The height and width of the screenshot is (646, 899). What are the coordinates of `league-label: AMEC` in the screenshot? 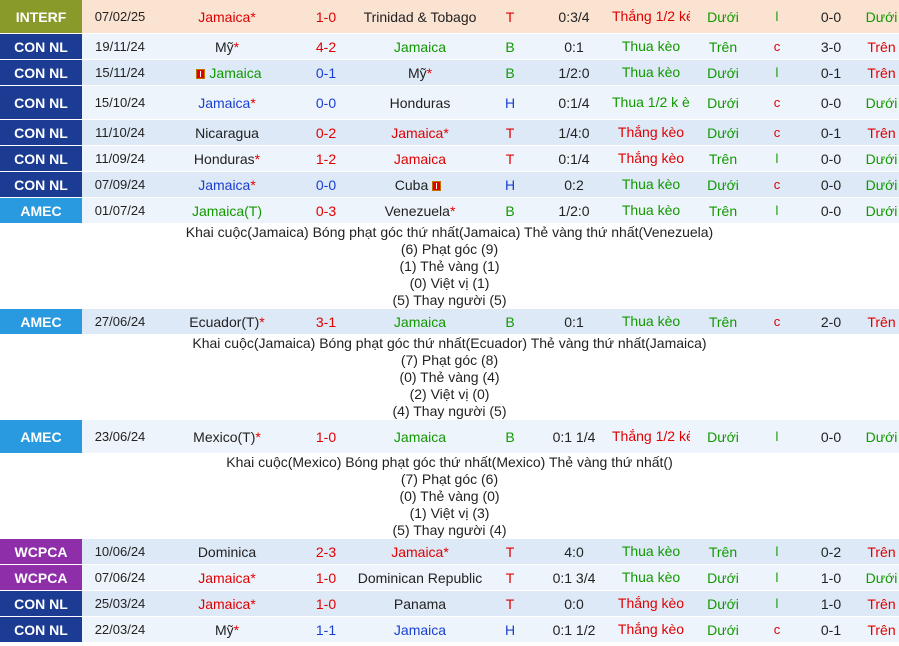 It's located at (41, 436).